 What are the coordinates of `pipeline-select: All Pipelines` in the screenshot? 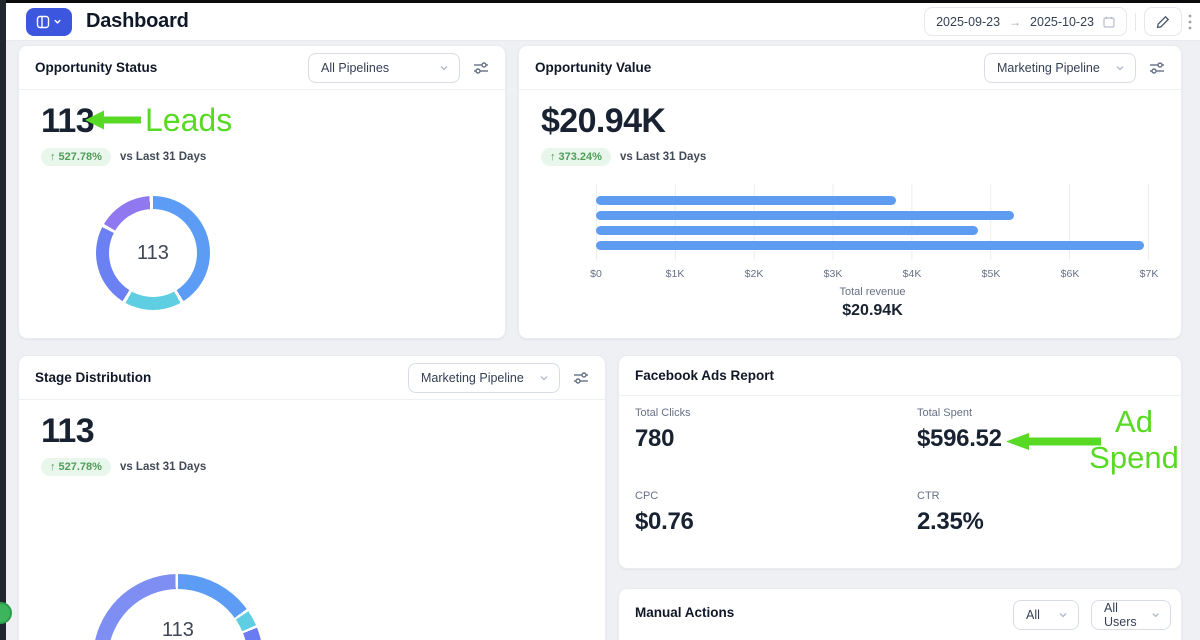 It's located at (384, 67).